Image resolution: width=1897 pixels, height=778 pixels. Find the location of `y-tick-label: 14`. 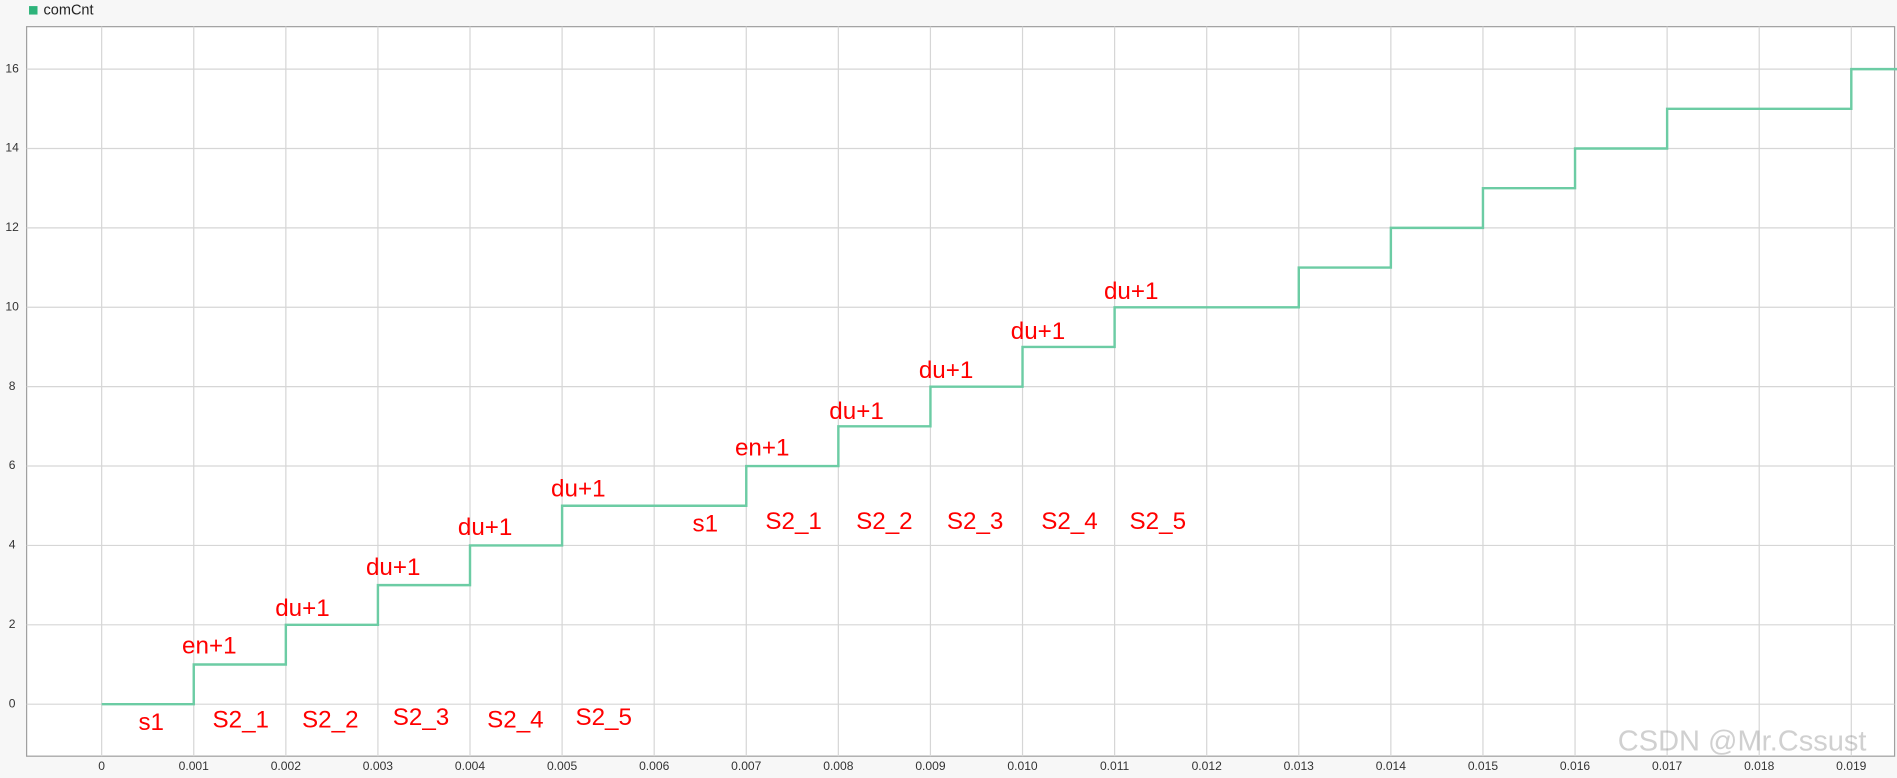

y-tick-label: 14 is located at coordinates (12, 148).